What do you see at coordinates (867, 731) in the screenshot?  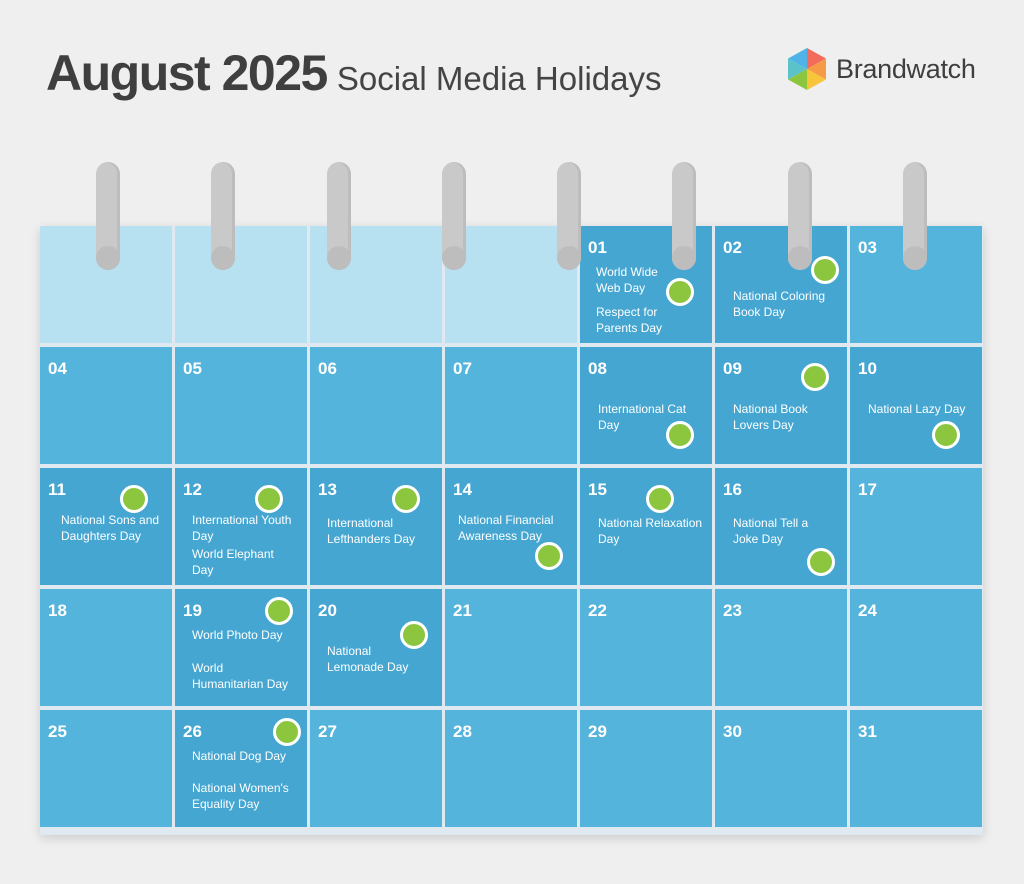 I see `day-number: 31` at bounding box center [867, 731].